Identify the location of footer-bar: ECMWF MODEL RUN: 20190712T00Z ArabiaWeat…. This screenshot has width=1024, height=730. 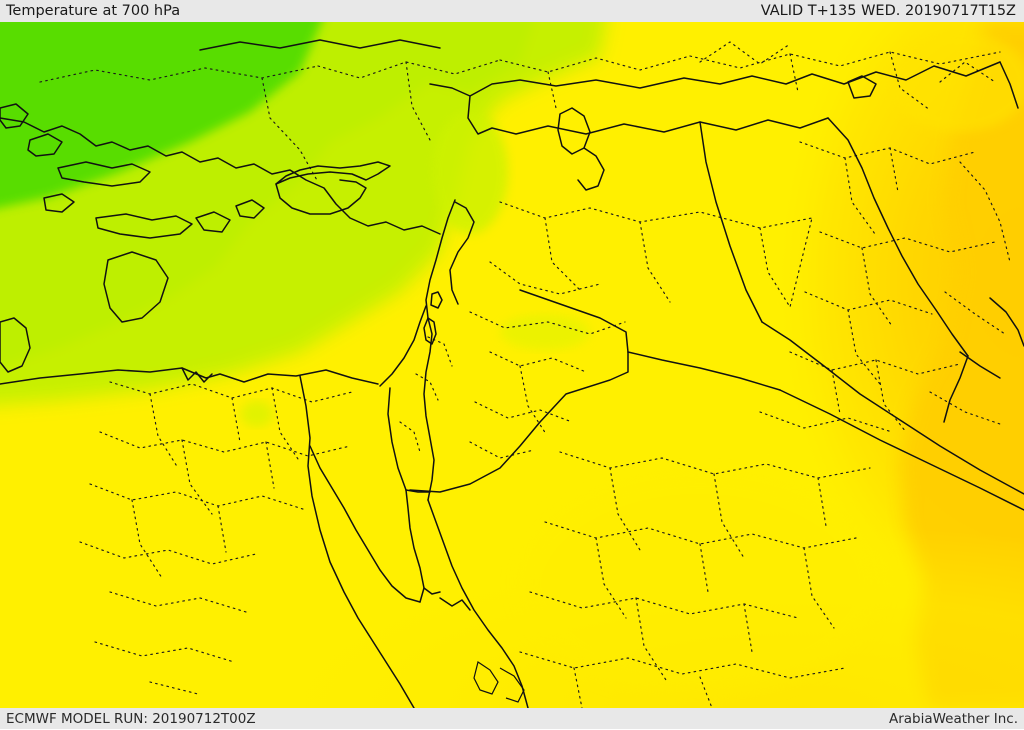
(512, 718).